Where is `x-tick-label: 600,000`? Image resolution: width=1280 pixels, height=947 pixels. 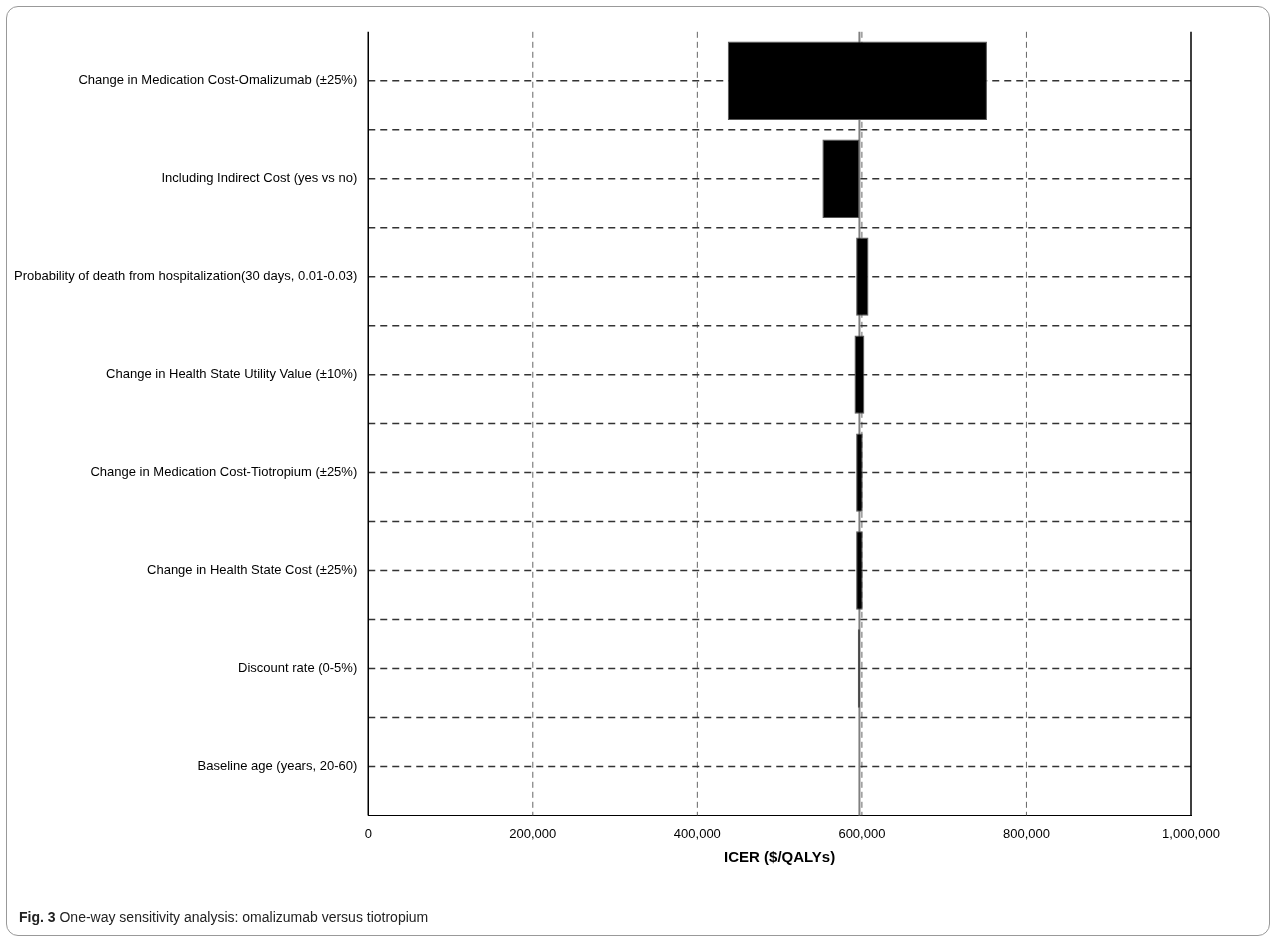 x-tick-label: 600,000 is located at coordinates (862, 833).